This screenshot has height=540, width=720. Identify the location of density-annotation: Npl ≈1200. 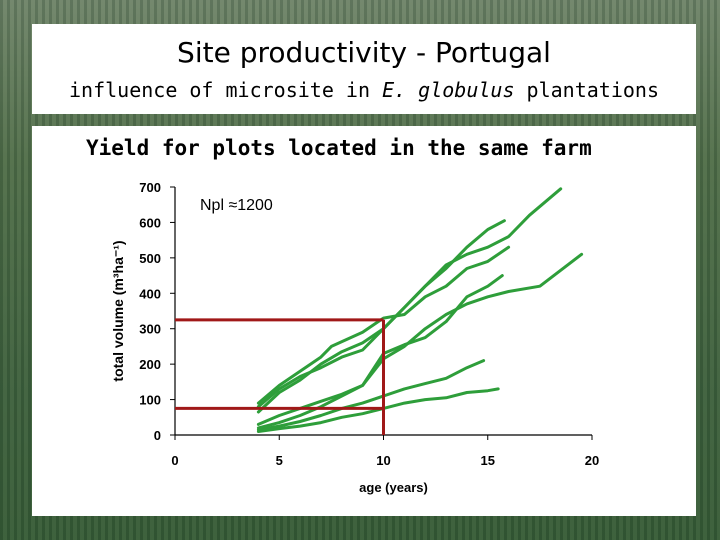
(236, 205).